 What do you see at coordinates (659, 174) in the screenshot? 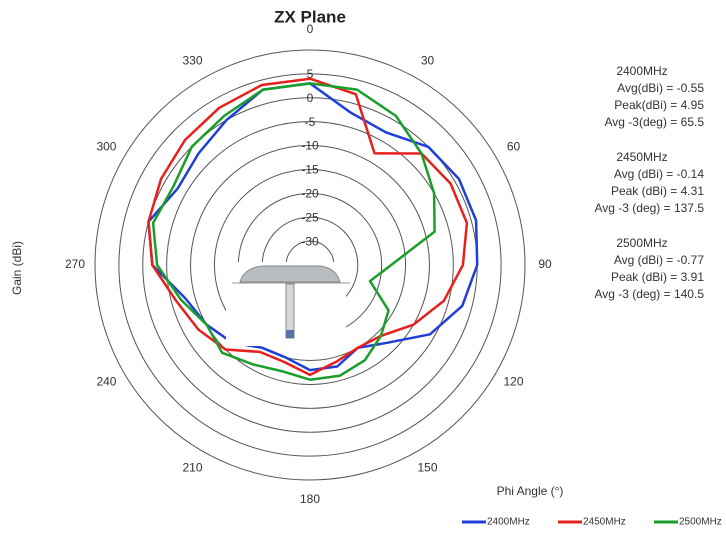
I see `annotation-line: Avg (dBi) = -0.14` at bounding box center [659, 174].